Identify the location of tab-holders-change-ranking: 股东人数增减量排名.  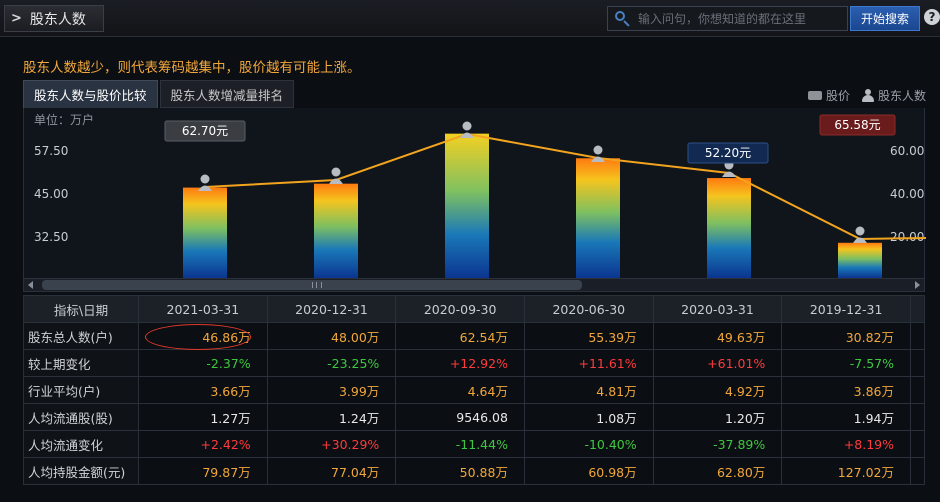
(227, 94).